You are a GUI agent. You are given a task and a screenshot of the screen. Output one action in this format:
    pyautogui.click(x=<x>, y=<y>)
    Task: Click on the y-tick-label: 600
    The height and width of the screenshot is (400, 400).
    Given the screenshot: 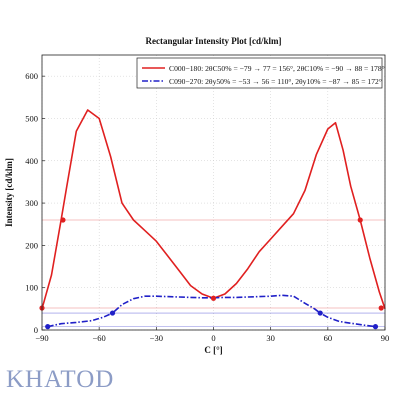 What is the action you would take?
    pyautogui.click(x=31, y=76)
    